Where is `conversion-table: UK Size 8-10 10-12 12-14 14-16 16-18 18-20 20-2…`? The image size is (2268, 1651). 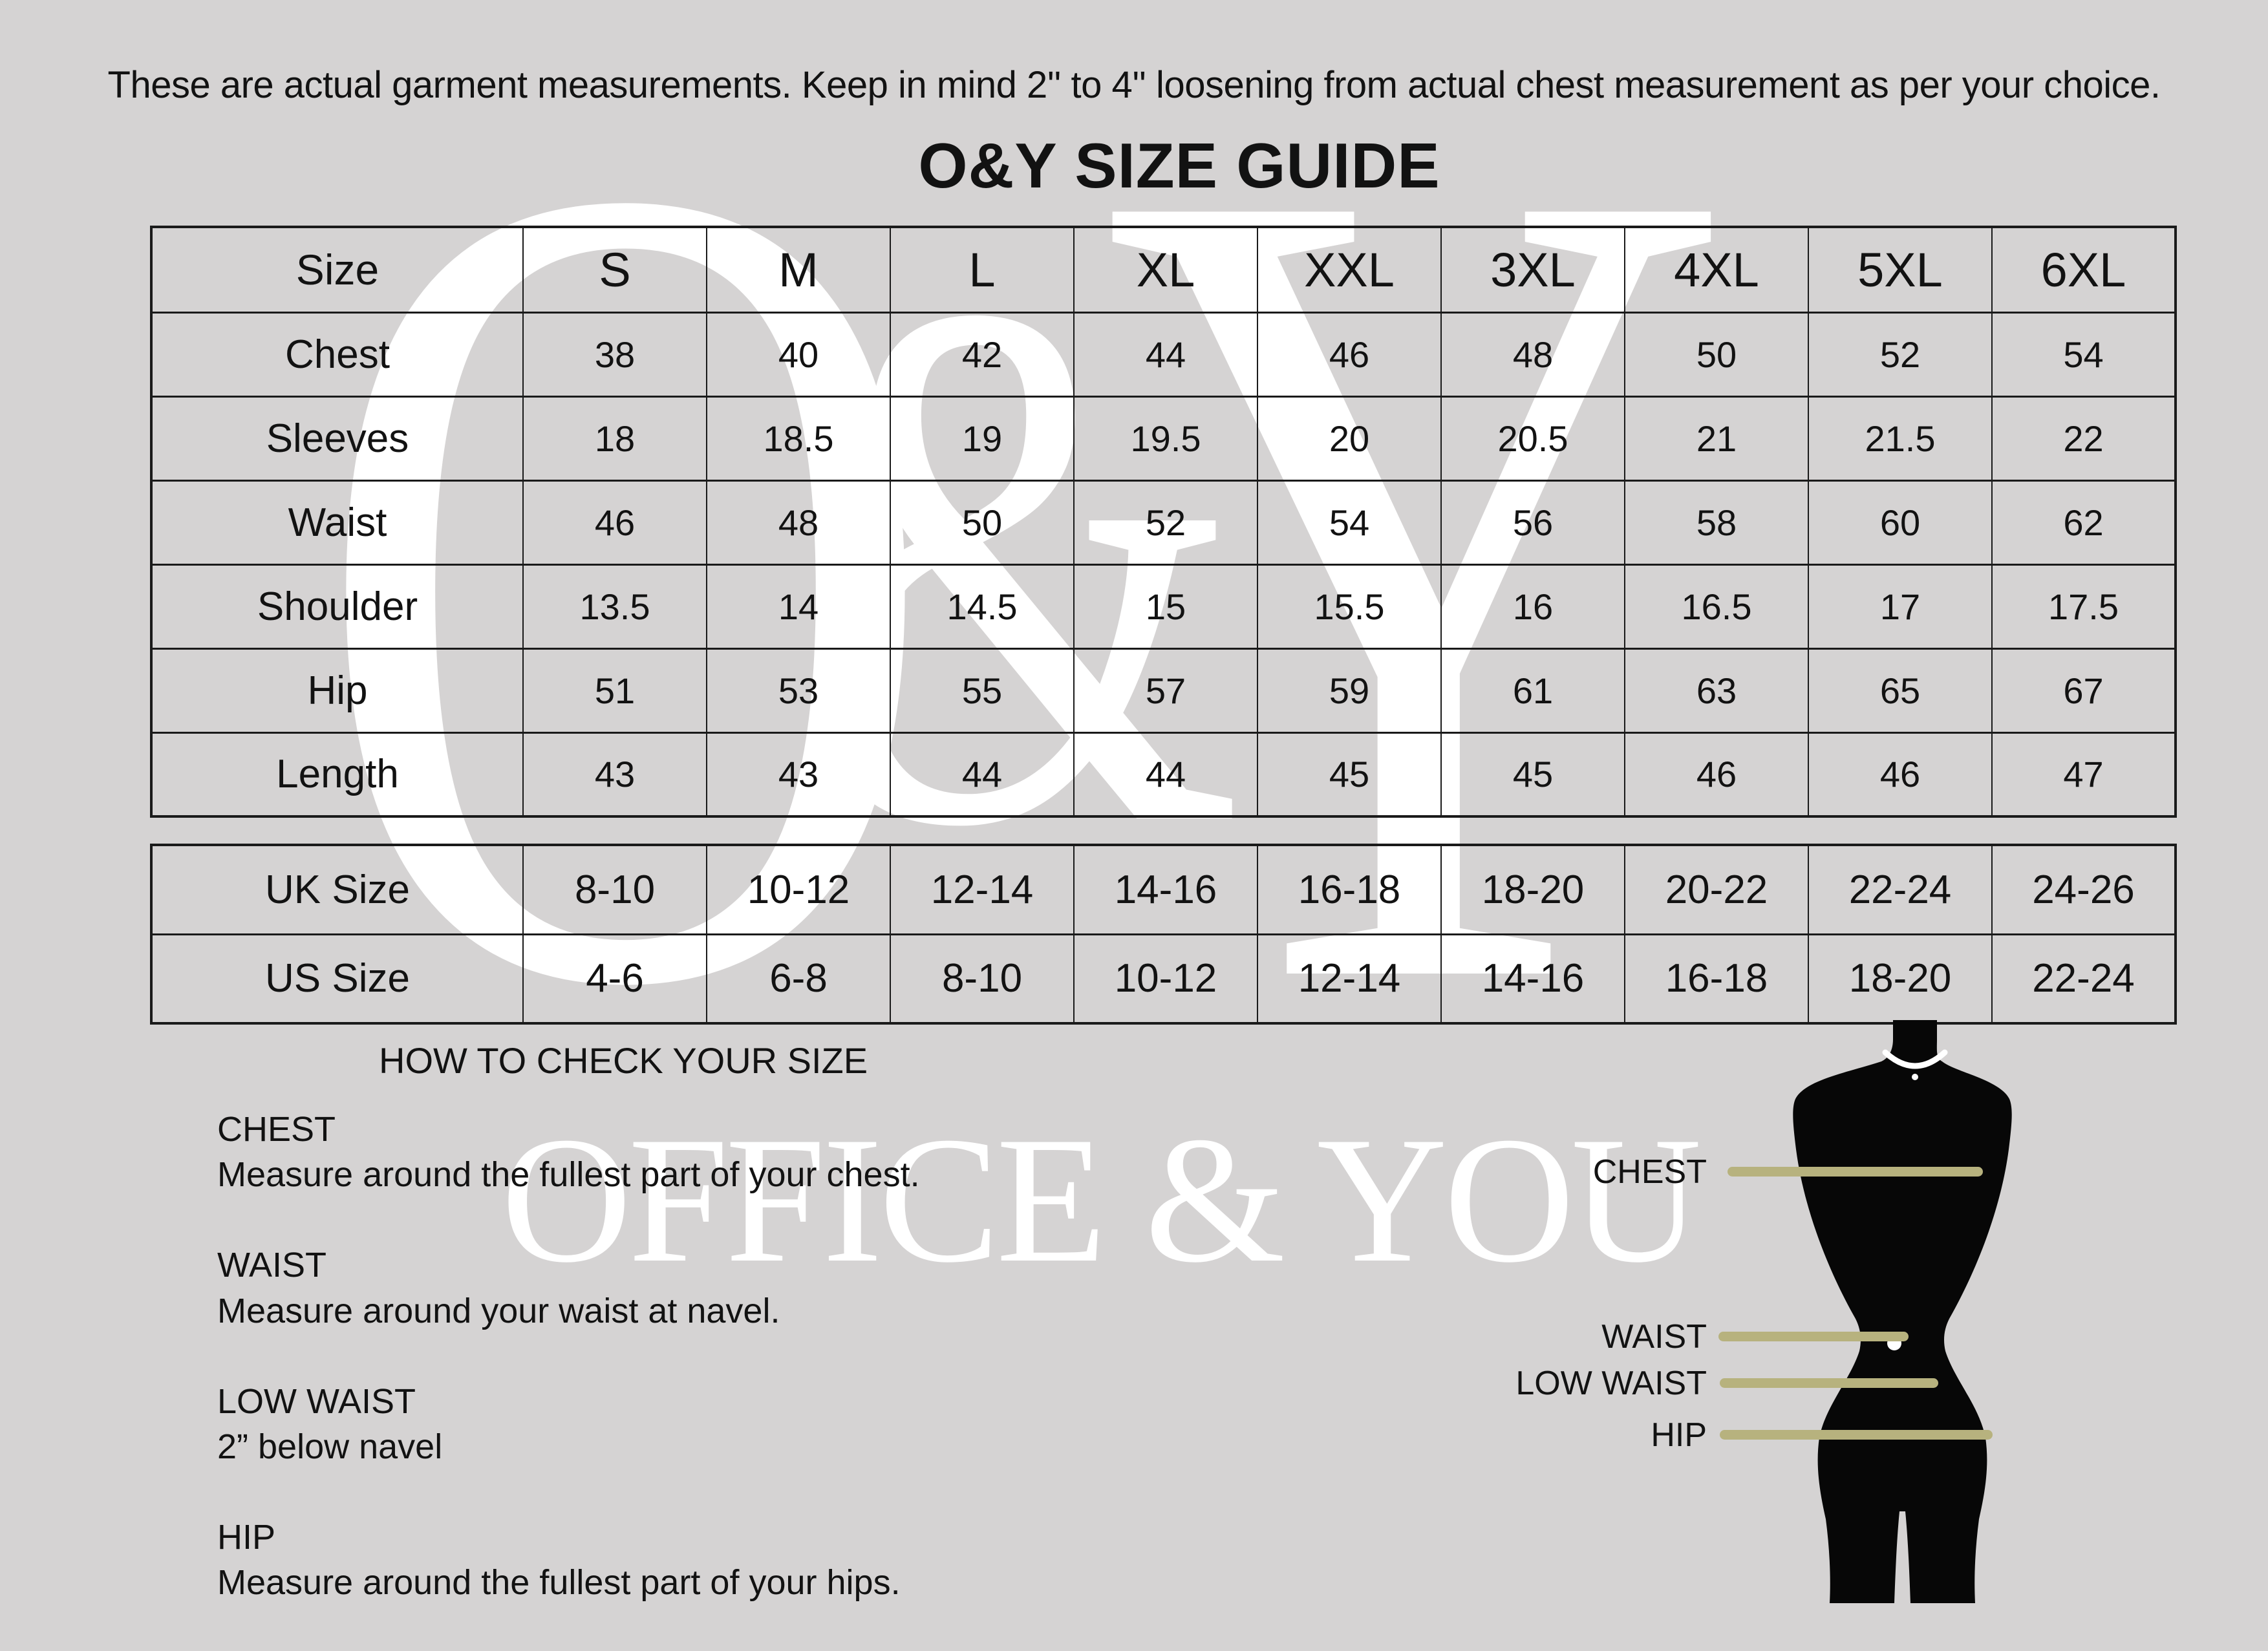 conversion-table: UK Size 8-10 10-12 12-14 14-16 16-18 18-20 20-2… is located at coordinates (1163, 934).